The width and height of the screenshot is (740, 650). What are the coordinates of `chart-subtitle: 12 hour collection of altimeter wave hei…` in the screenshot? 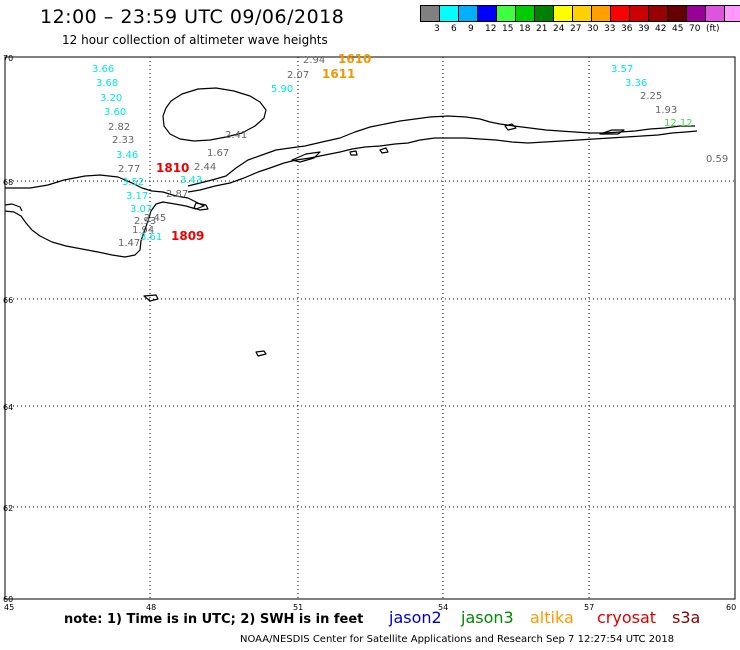 It's located at (195, 40).